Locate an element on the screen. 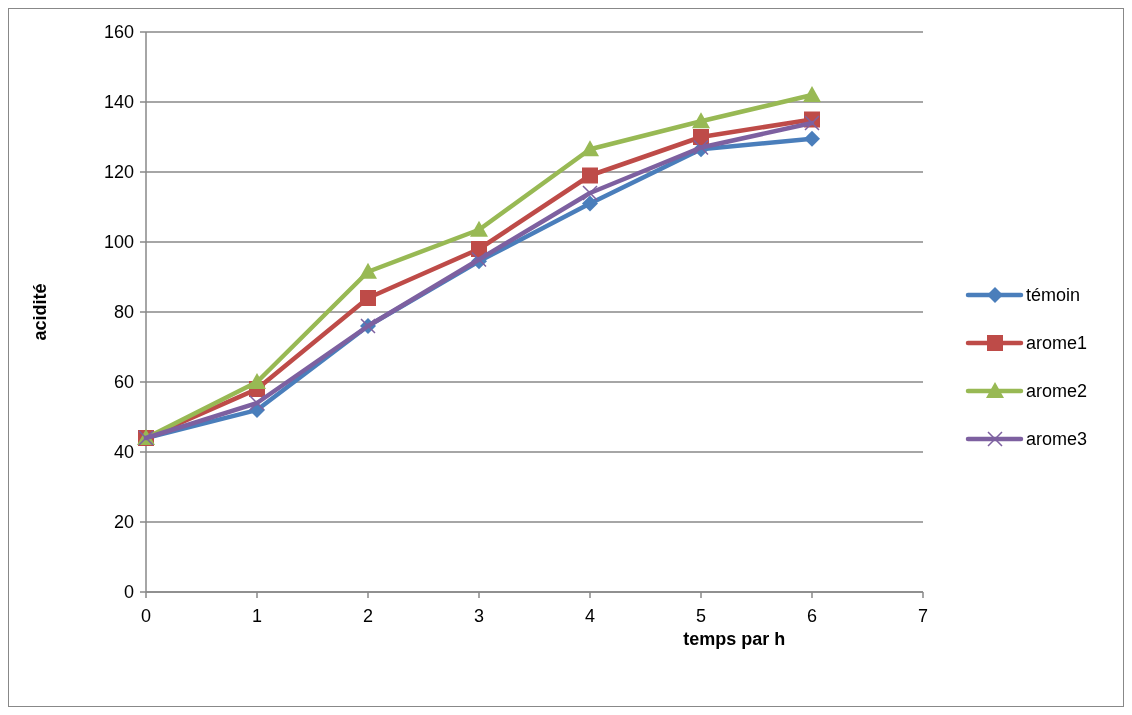 Image resolution: width=1132 pixels, height=715 pixels. x-tick-label: 1 is located at coordinates (257, 616).